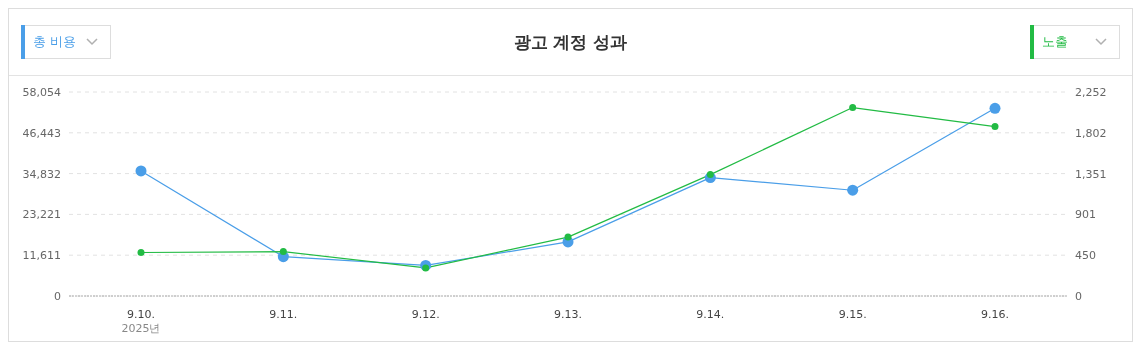  Describe the element at coordinates (41, 174) in the screenshot. I see `y-tick-label: 34,832` at that location.